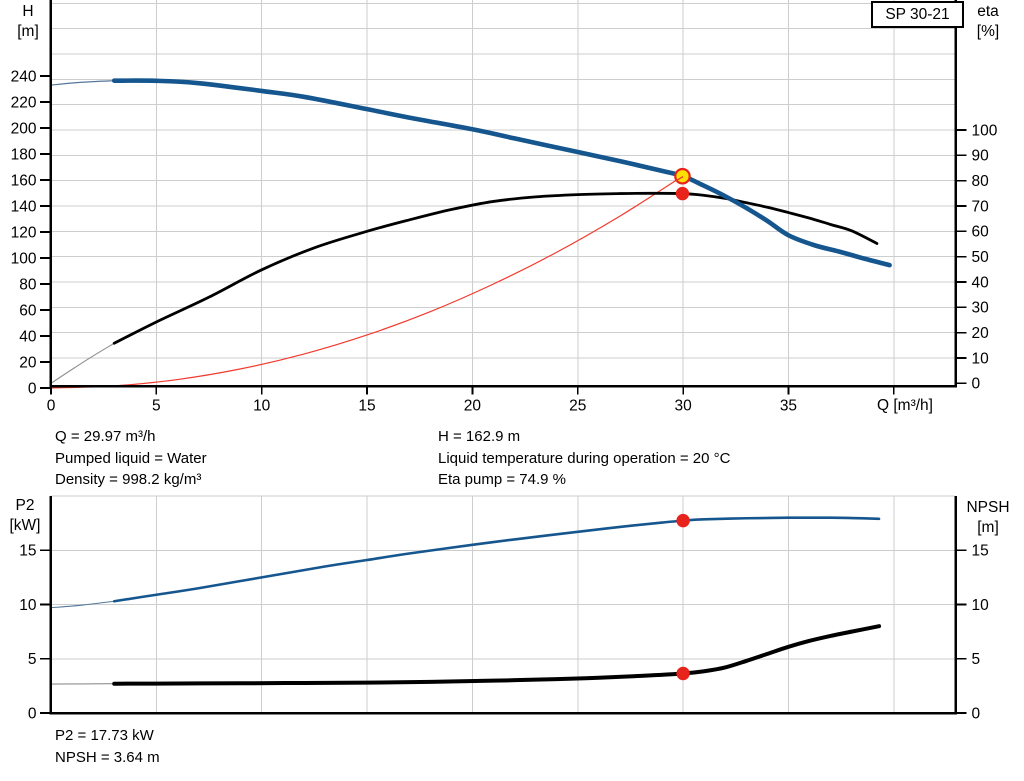 The width and height of the screenshot is (1024, 781). Describe the element at coordinates (156, 406) in the screenshot. I see `flow-tick-label: 5` at that location.